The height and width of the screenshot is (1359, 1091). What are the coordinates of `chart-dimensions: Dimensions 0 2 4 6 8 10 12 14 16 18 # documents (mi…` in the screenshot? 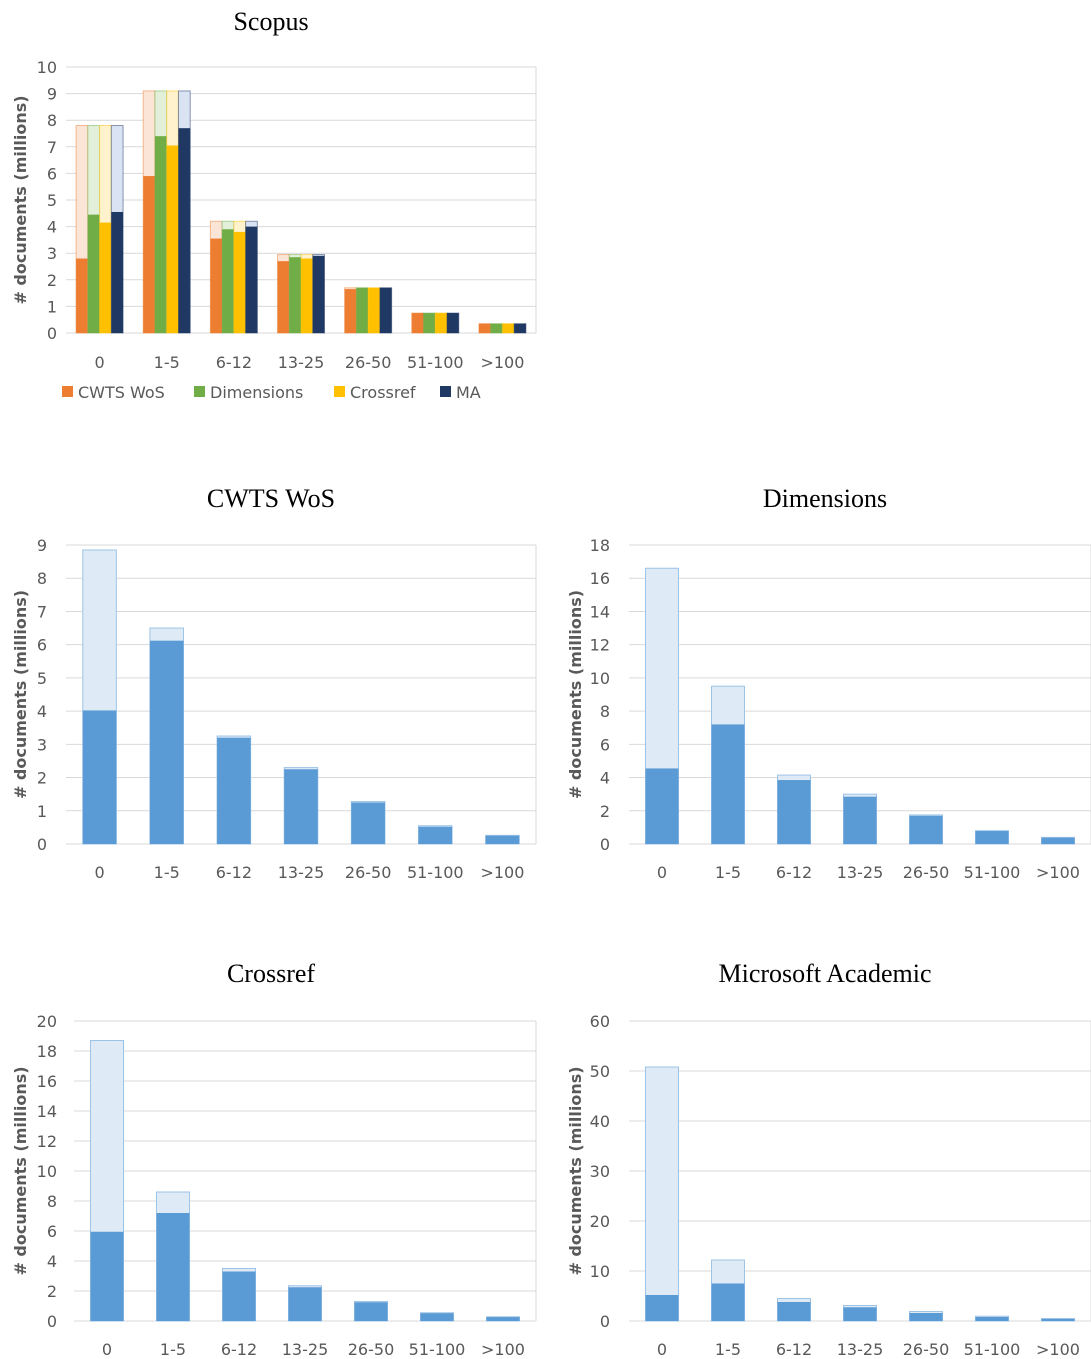 It's located at (828, 683).